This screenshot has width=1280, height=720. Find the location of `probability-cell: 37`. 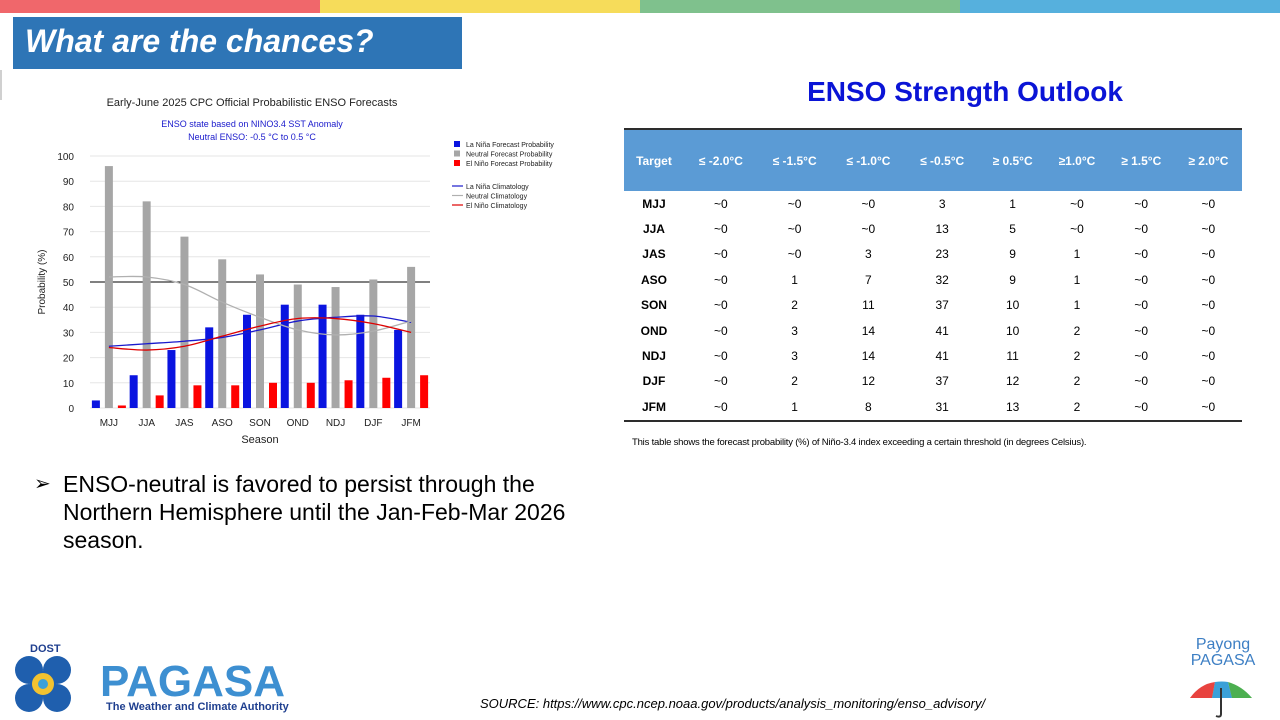

probability-cell: 37 is located at coordinates (942, 305).